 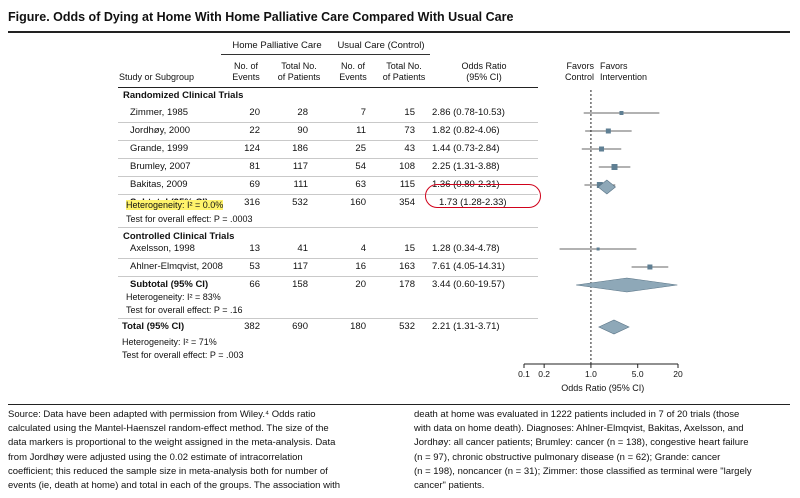 I want to click on total-intervention: 111, so click(x=300, y=184).